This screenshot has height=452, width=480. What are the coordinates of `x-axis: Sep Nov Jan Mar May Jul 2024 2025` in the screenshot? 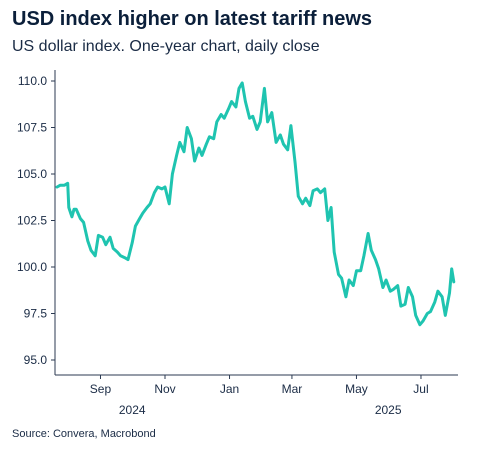 It's located at (256, 395).